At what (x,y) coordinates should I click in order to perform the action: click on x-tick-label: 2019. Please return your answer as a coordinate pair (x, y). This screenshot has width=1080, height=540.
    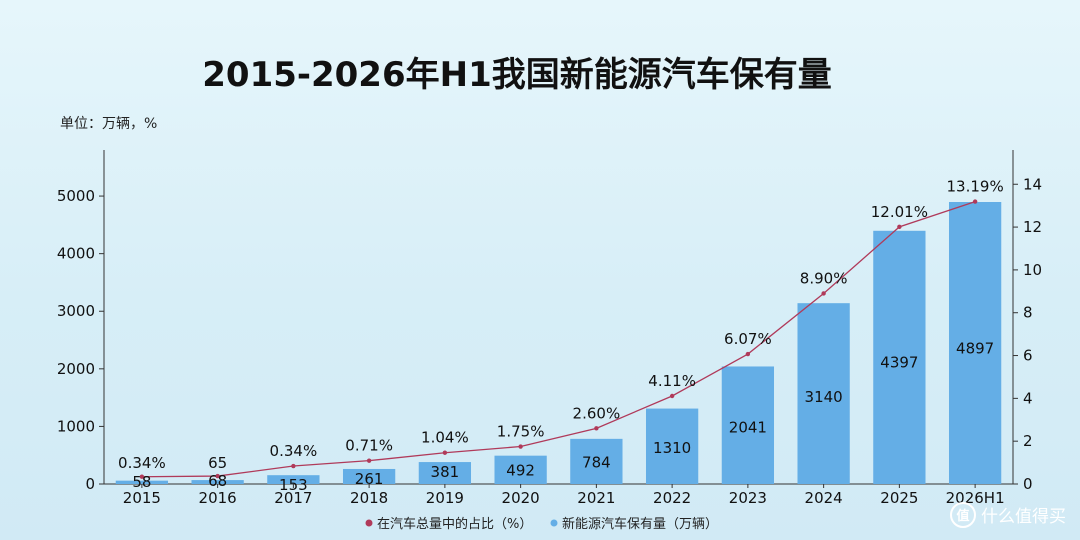
    Looking at the image, I should click on (445, 498).